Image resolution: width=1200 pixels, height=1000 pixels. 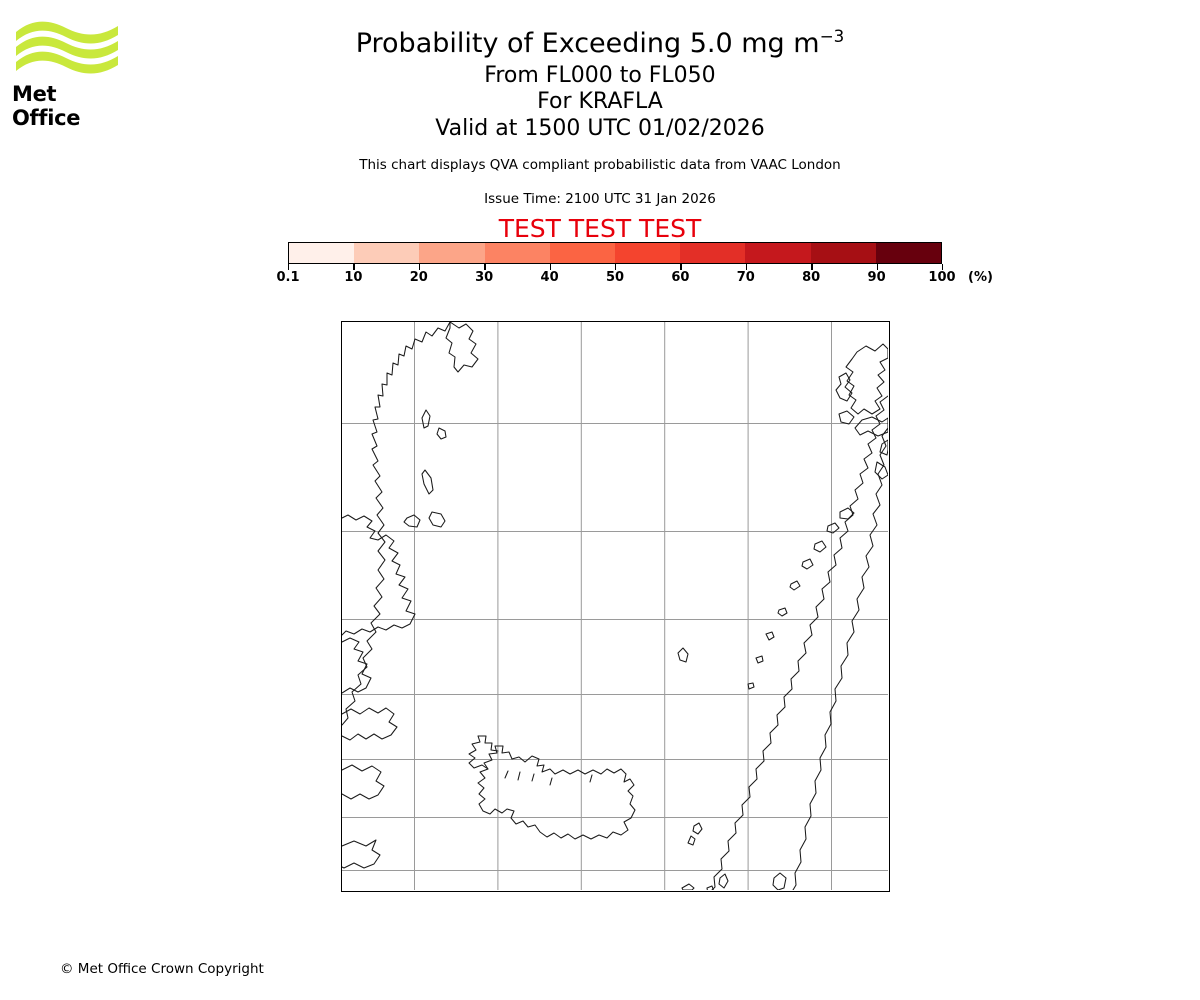 I want to click on colorbar-label-80: 80, so click(x=811, y=277).